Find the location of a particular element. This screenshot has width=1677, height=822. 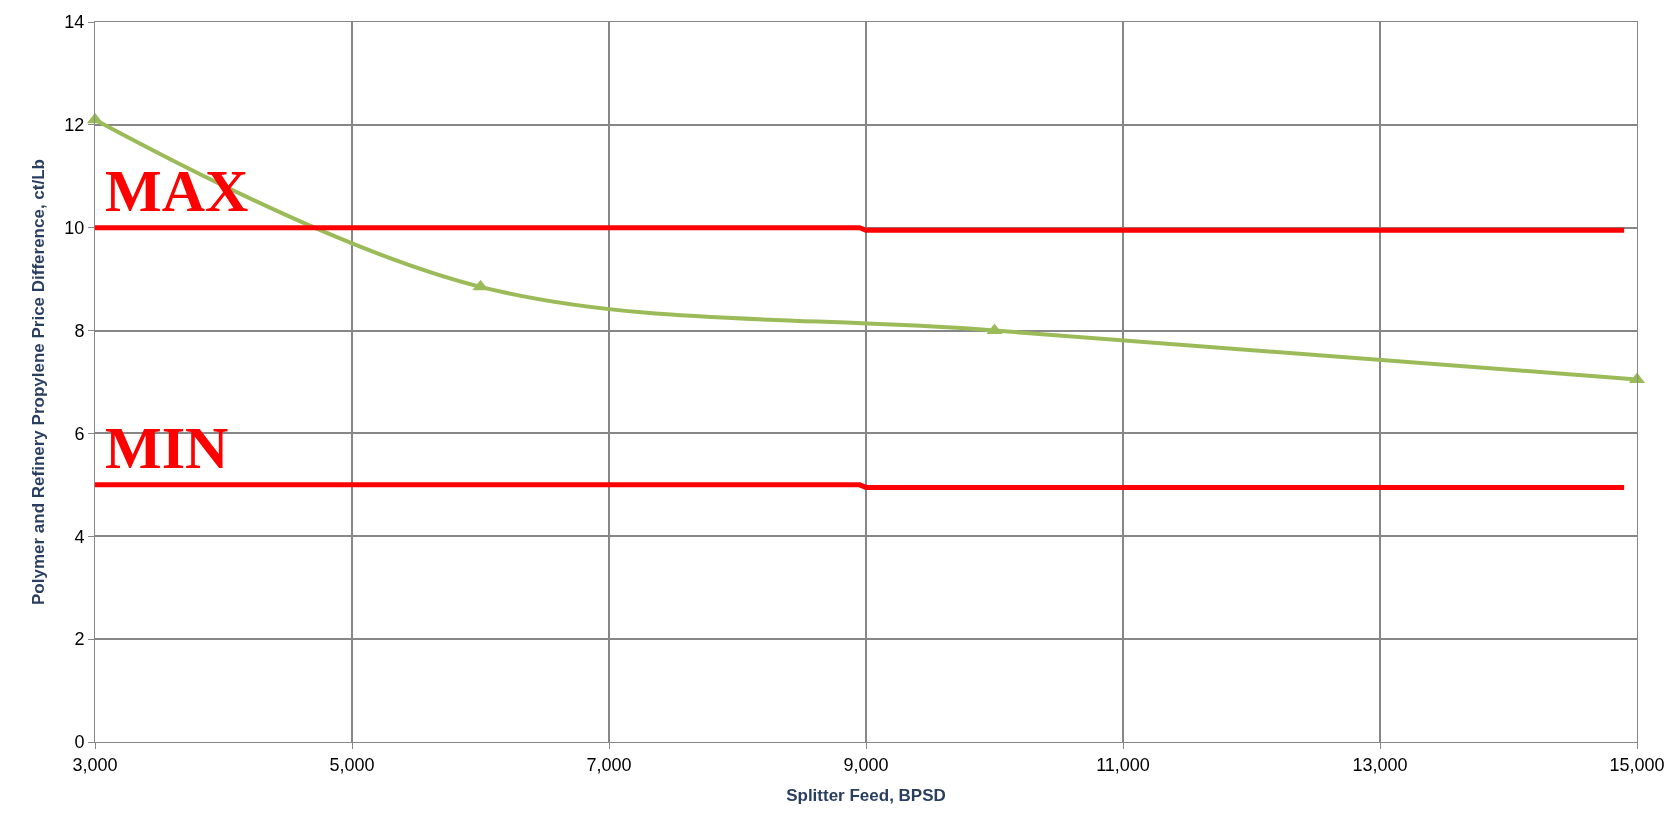

x-tick-label: 15,000 is located at coordinates (1637, 764).